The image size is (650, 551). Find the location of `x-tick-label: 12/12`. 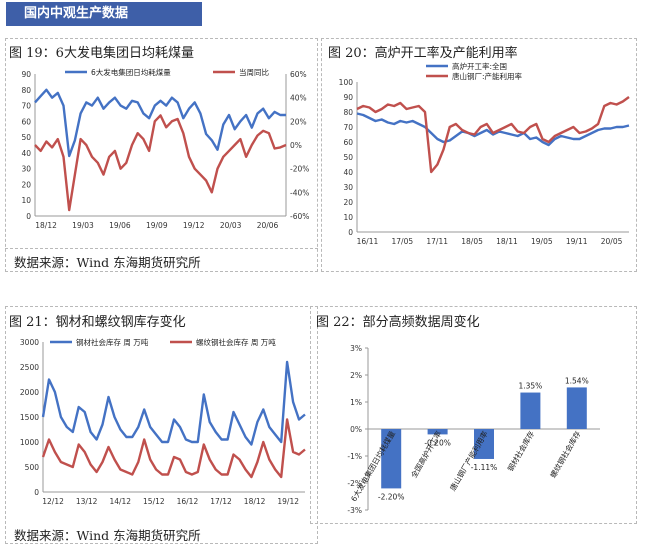

x-tick-label: 12/12 is located at coordinates (53, 501).